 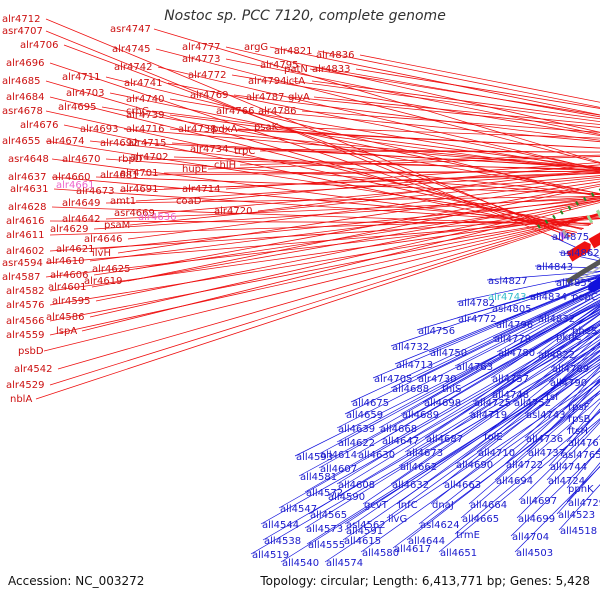 What do you see at coordinates (66, 331) in the screenshot?
I see `gene-label-forward: lspA` at bounding box center [66, 331].